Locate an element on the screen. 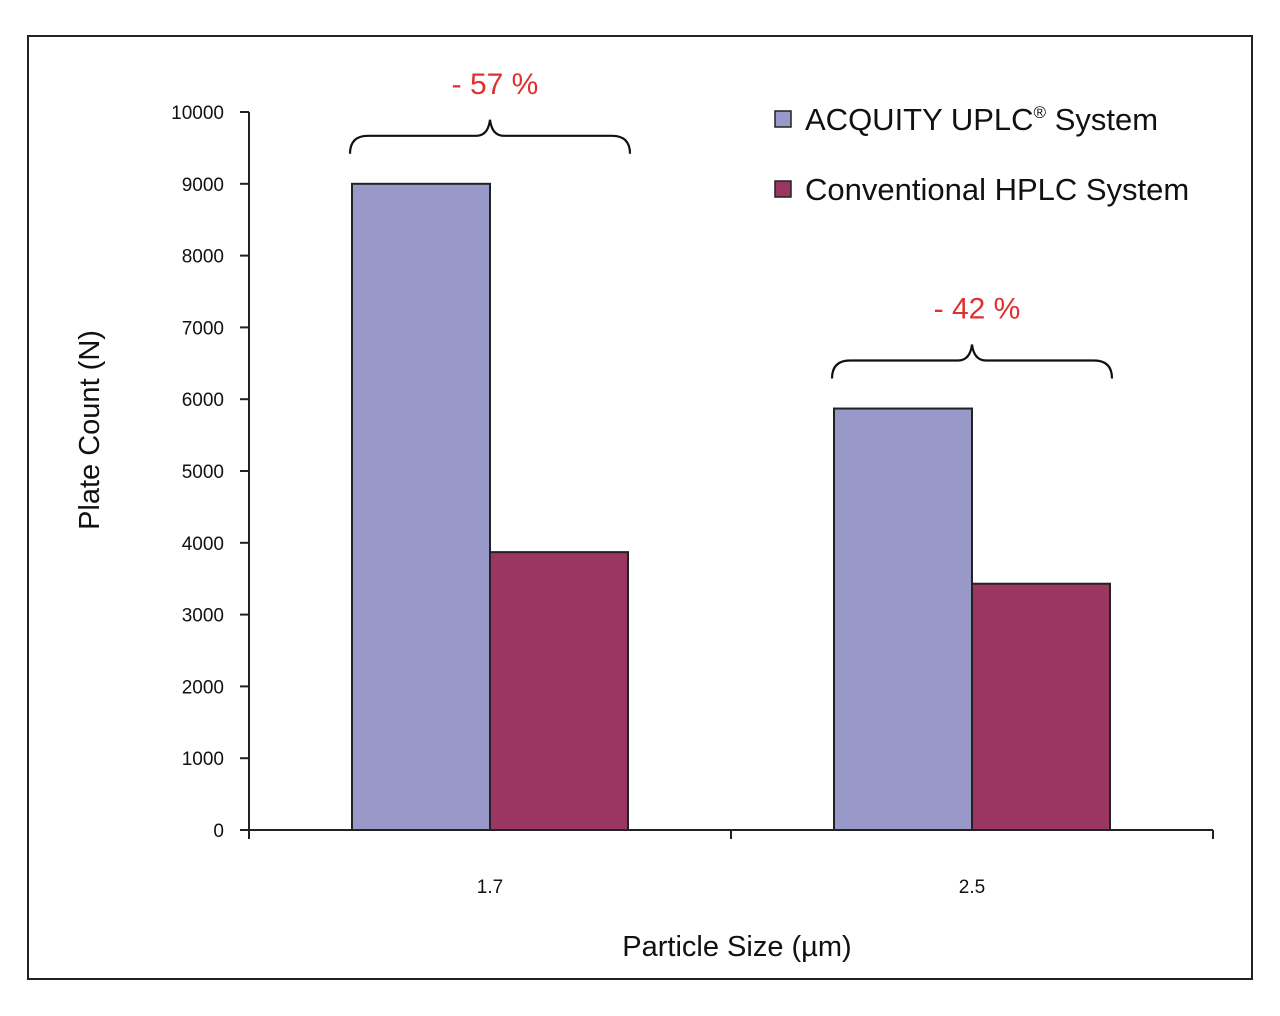  y-tick-label: 9000 is located at coordinates (203, 185).